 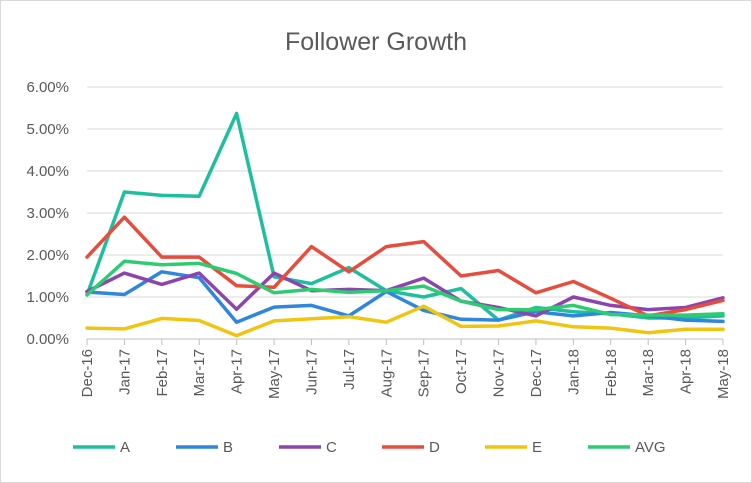 I want to click on x-tick-label: Dec-17, so click(x=536, y=373).